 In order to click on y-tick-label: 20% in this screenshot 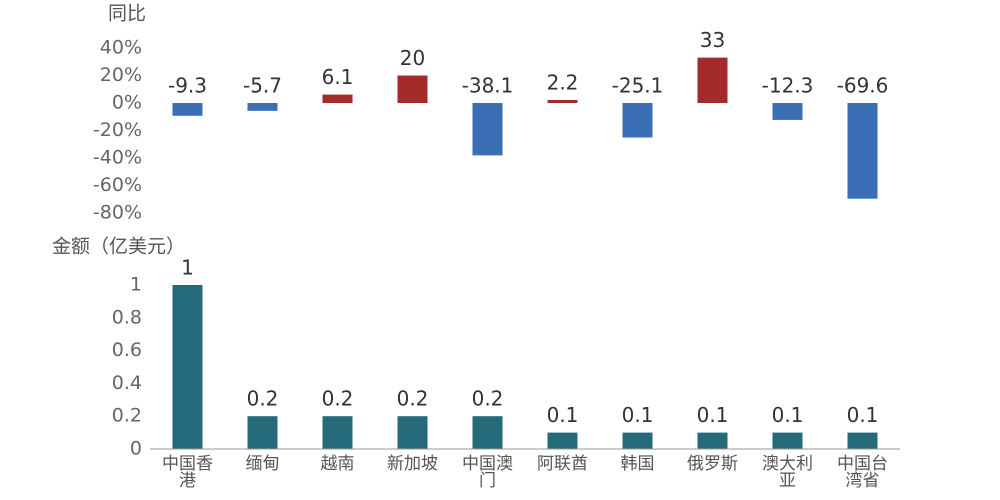, I will do `click(121, 75)`.